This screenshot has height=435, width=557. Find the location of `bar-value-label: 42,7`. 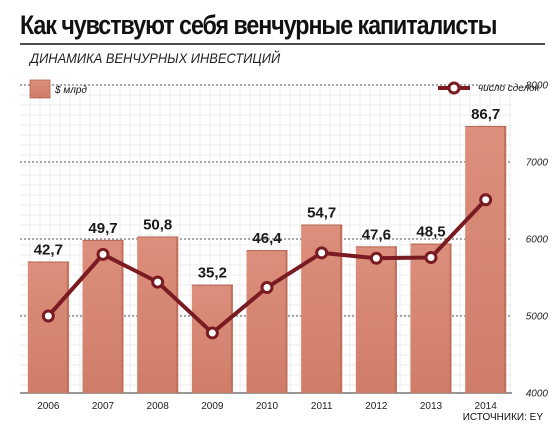

bar-value-label: 42,7 is located at coordinates (48, 249).